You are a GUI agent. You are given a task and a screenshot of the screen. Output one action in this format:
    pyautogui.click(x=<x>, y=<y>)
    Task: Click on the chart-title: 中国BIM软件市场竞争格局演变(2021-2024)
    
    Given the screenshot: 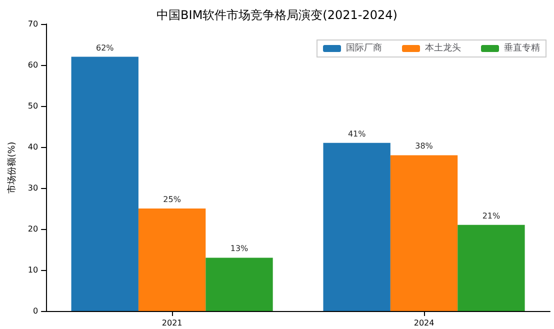 What is the action you would take?
    pyautogui.click(x=277, y=15)
    